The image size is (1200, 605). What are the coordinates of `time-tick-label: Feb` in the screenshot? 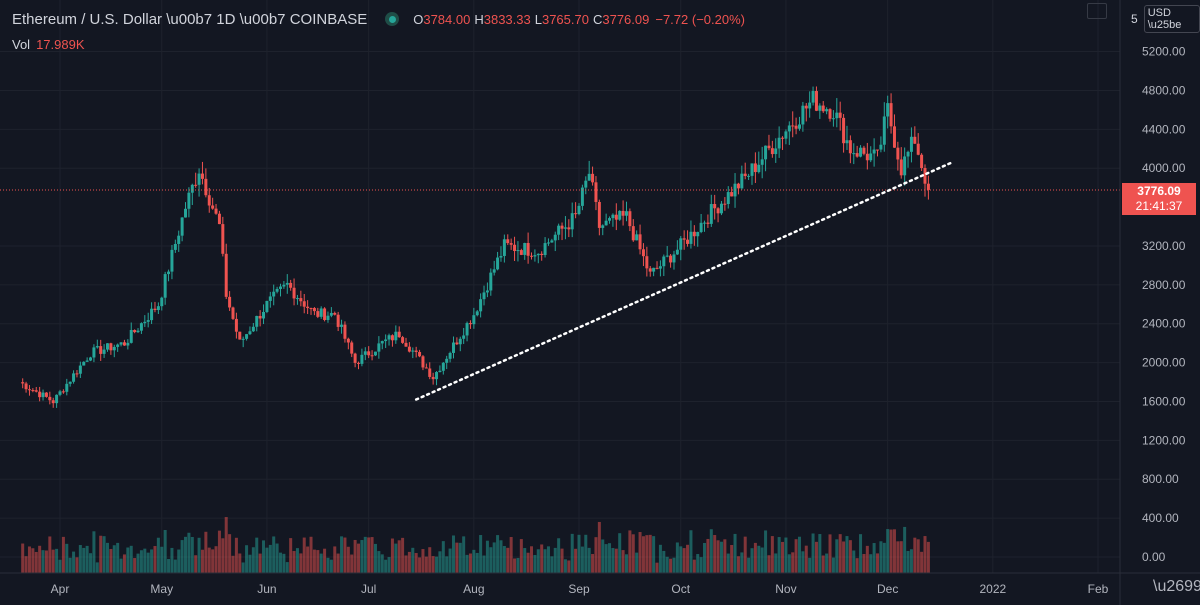 It's located at (1098, 589).